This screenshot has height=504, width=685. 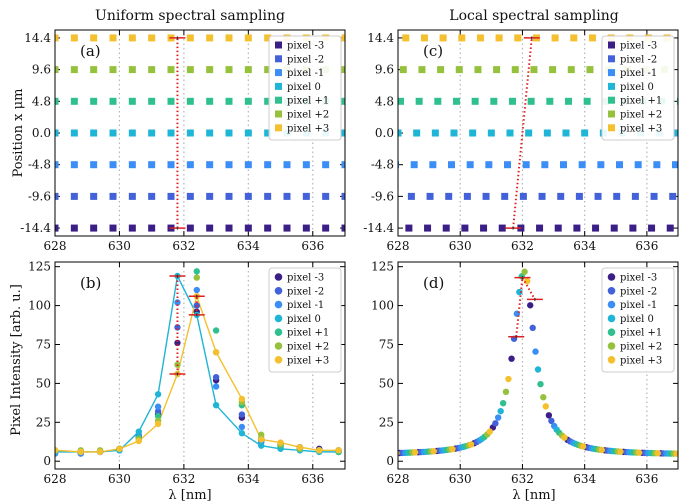 I want to click on legend-label-c-6: pixel +3, so click(x=641, y=128).